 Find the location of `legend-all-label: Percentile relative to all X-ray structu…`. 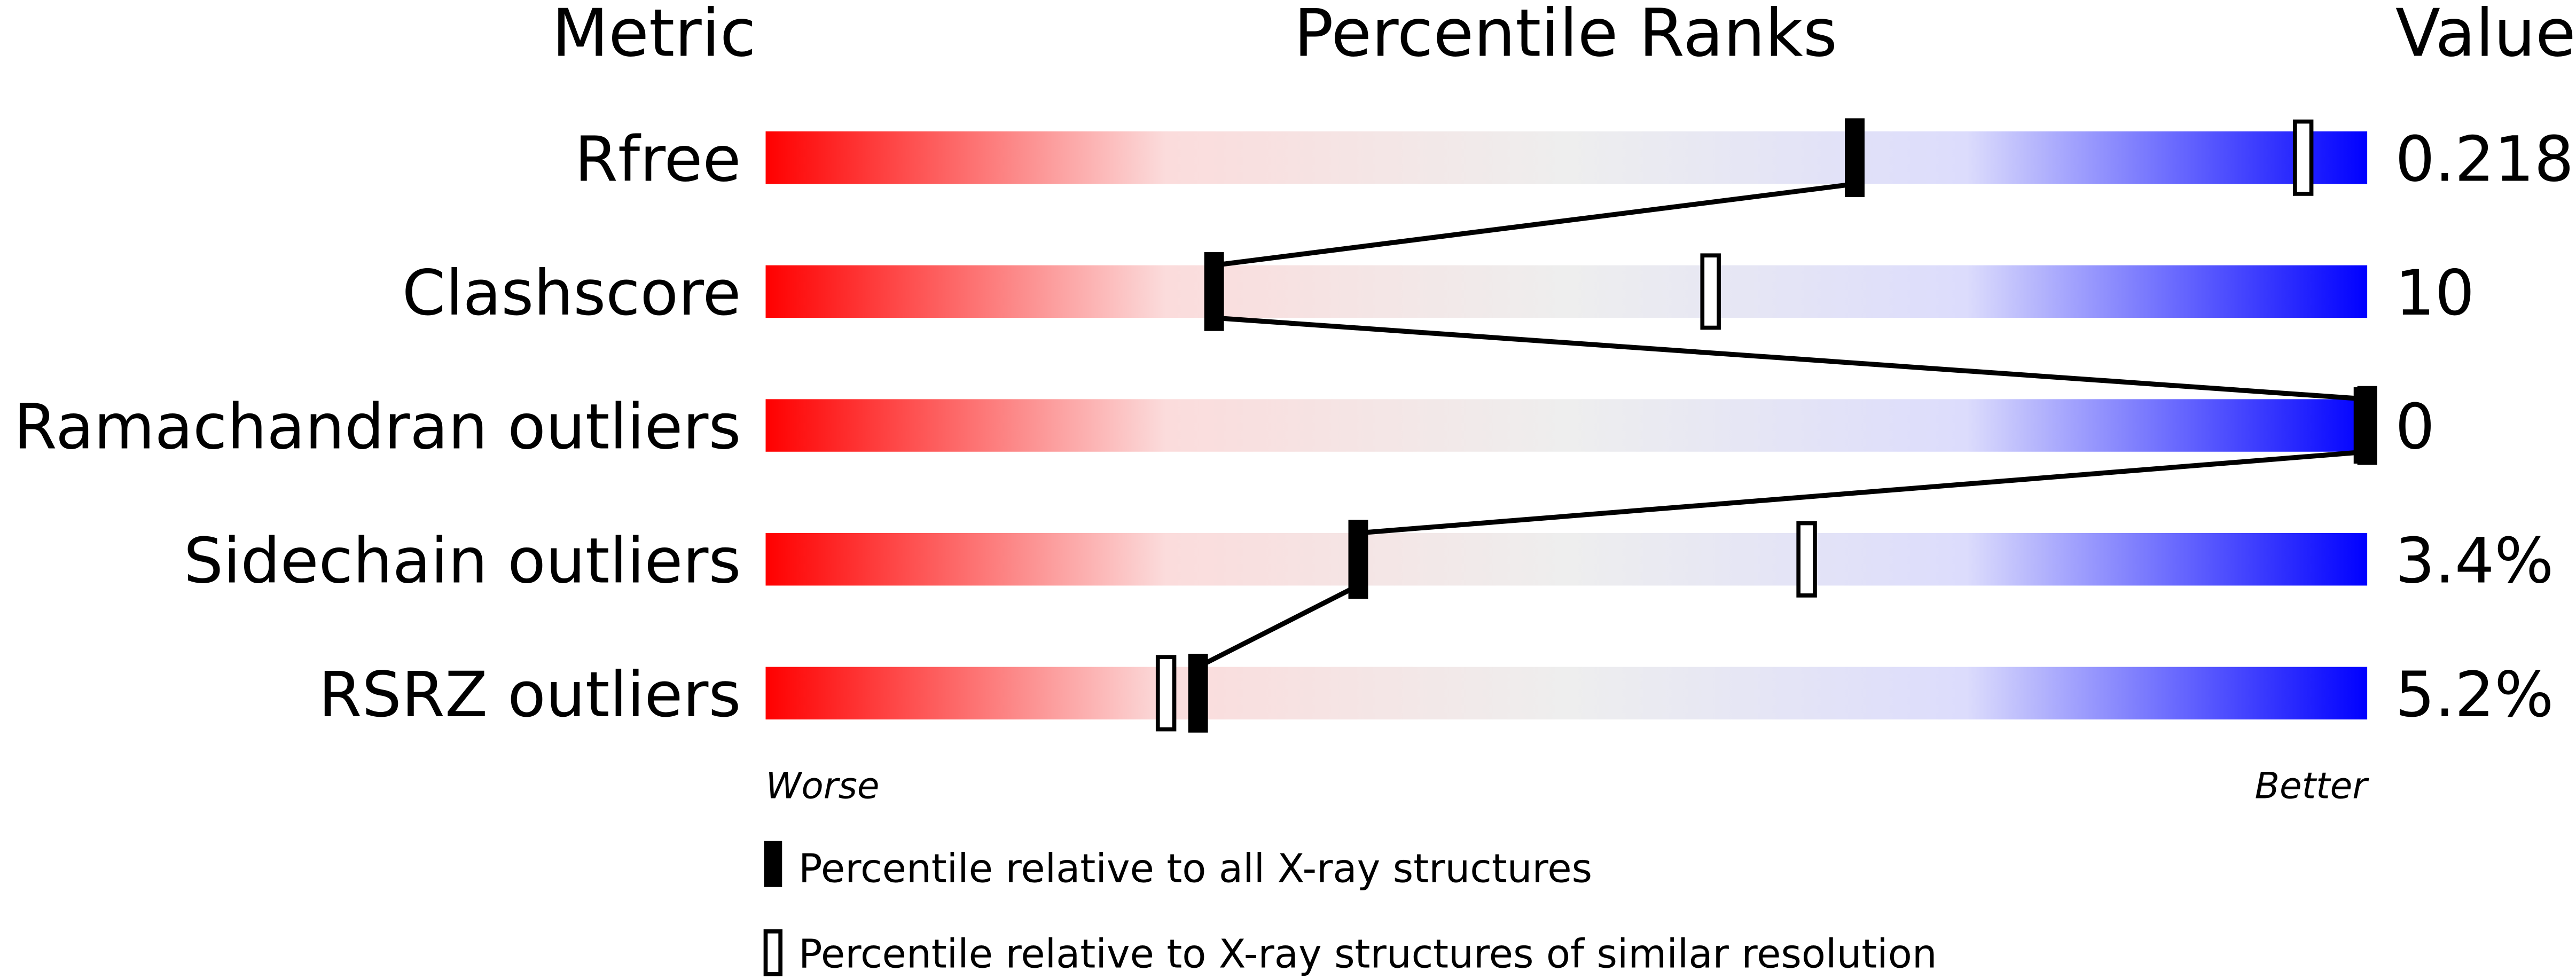

legend-all-label: Percentile relative to all X-ray structu… is located at coordinates (1195, 869).